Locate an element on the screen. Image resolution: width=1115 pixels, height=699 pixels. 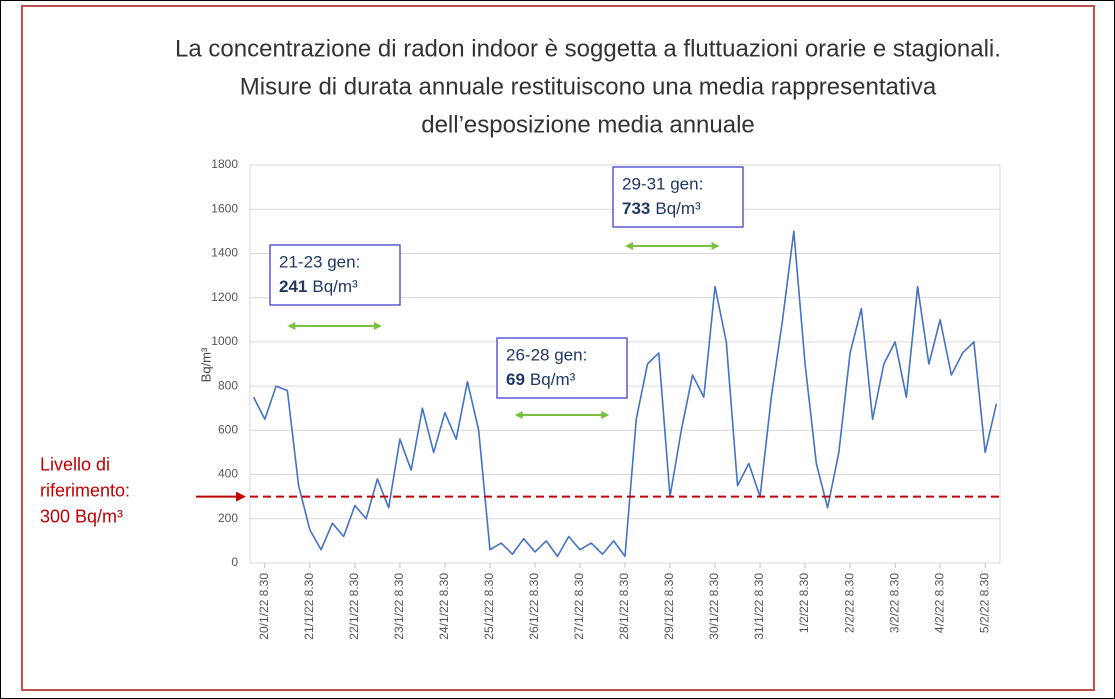
annotation-value: 733 Bq/m³ is located at coordinates (661, 208).